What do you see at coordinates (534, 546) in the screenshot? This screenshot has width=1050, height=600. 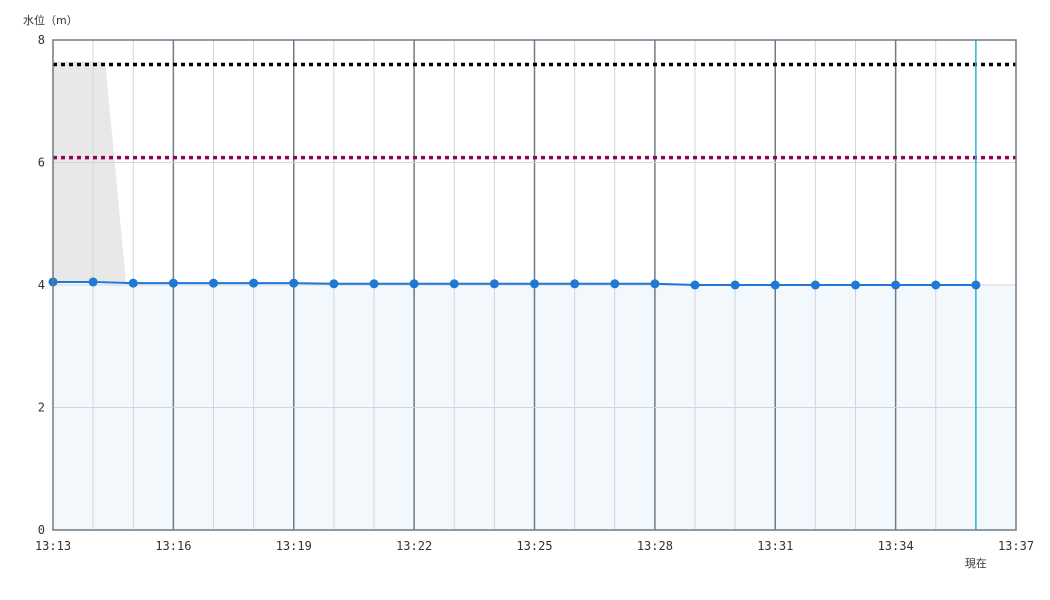 I see `x-tick-label: 13:25` at bounding box center [534, 546].